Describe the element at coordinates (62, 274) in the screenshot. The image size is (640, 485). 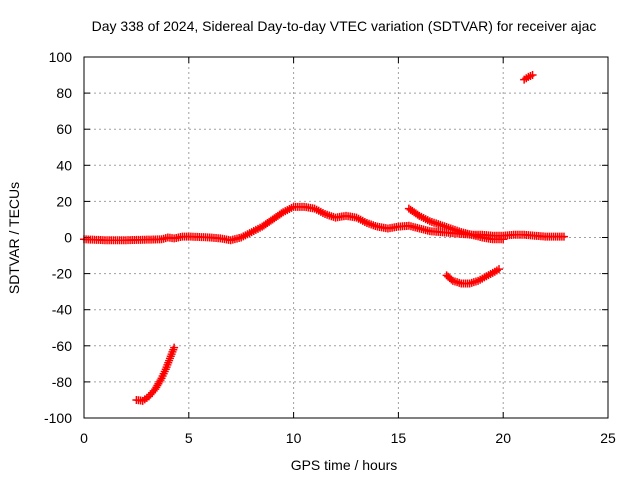
I see `y-tick-label: -20` at that location.